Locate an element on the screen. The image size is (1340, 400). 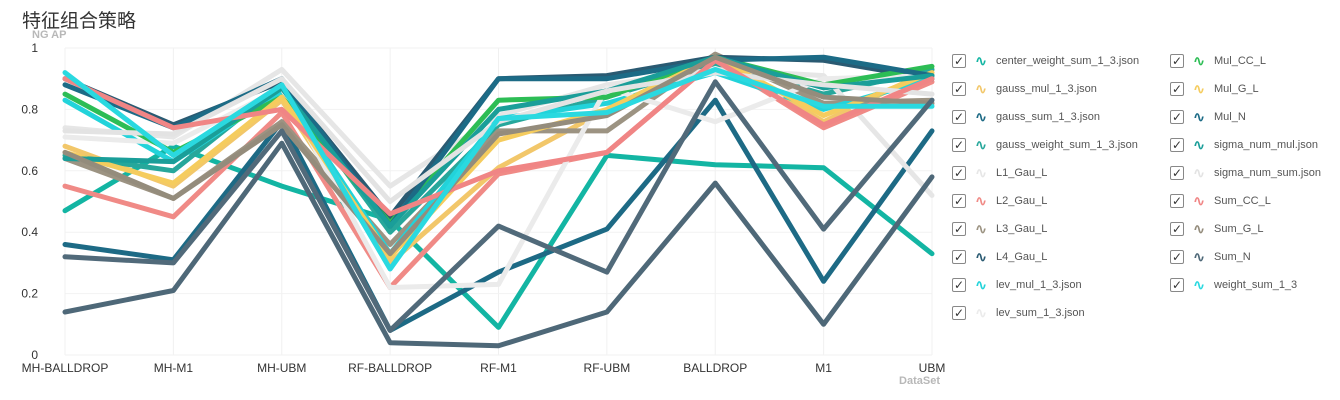
x-tick-label: RF-UBM is located at coordinates (607, 368).